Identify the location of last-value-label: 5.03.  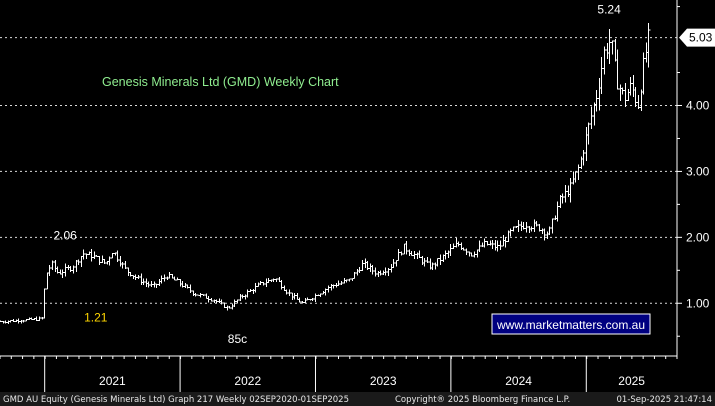
(701, 38).